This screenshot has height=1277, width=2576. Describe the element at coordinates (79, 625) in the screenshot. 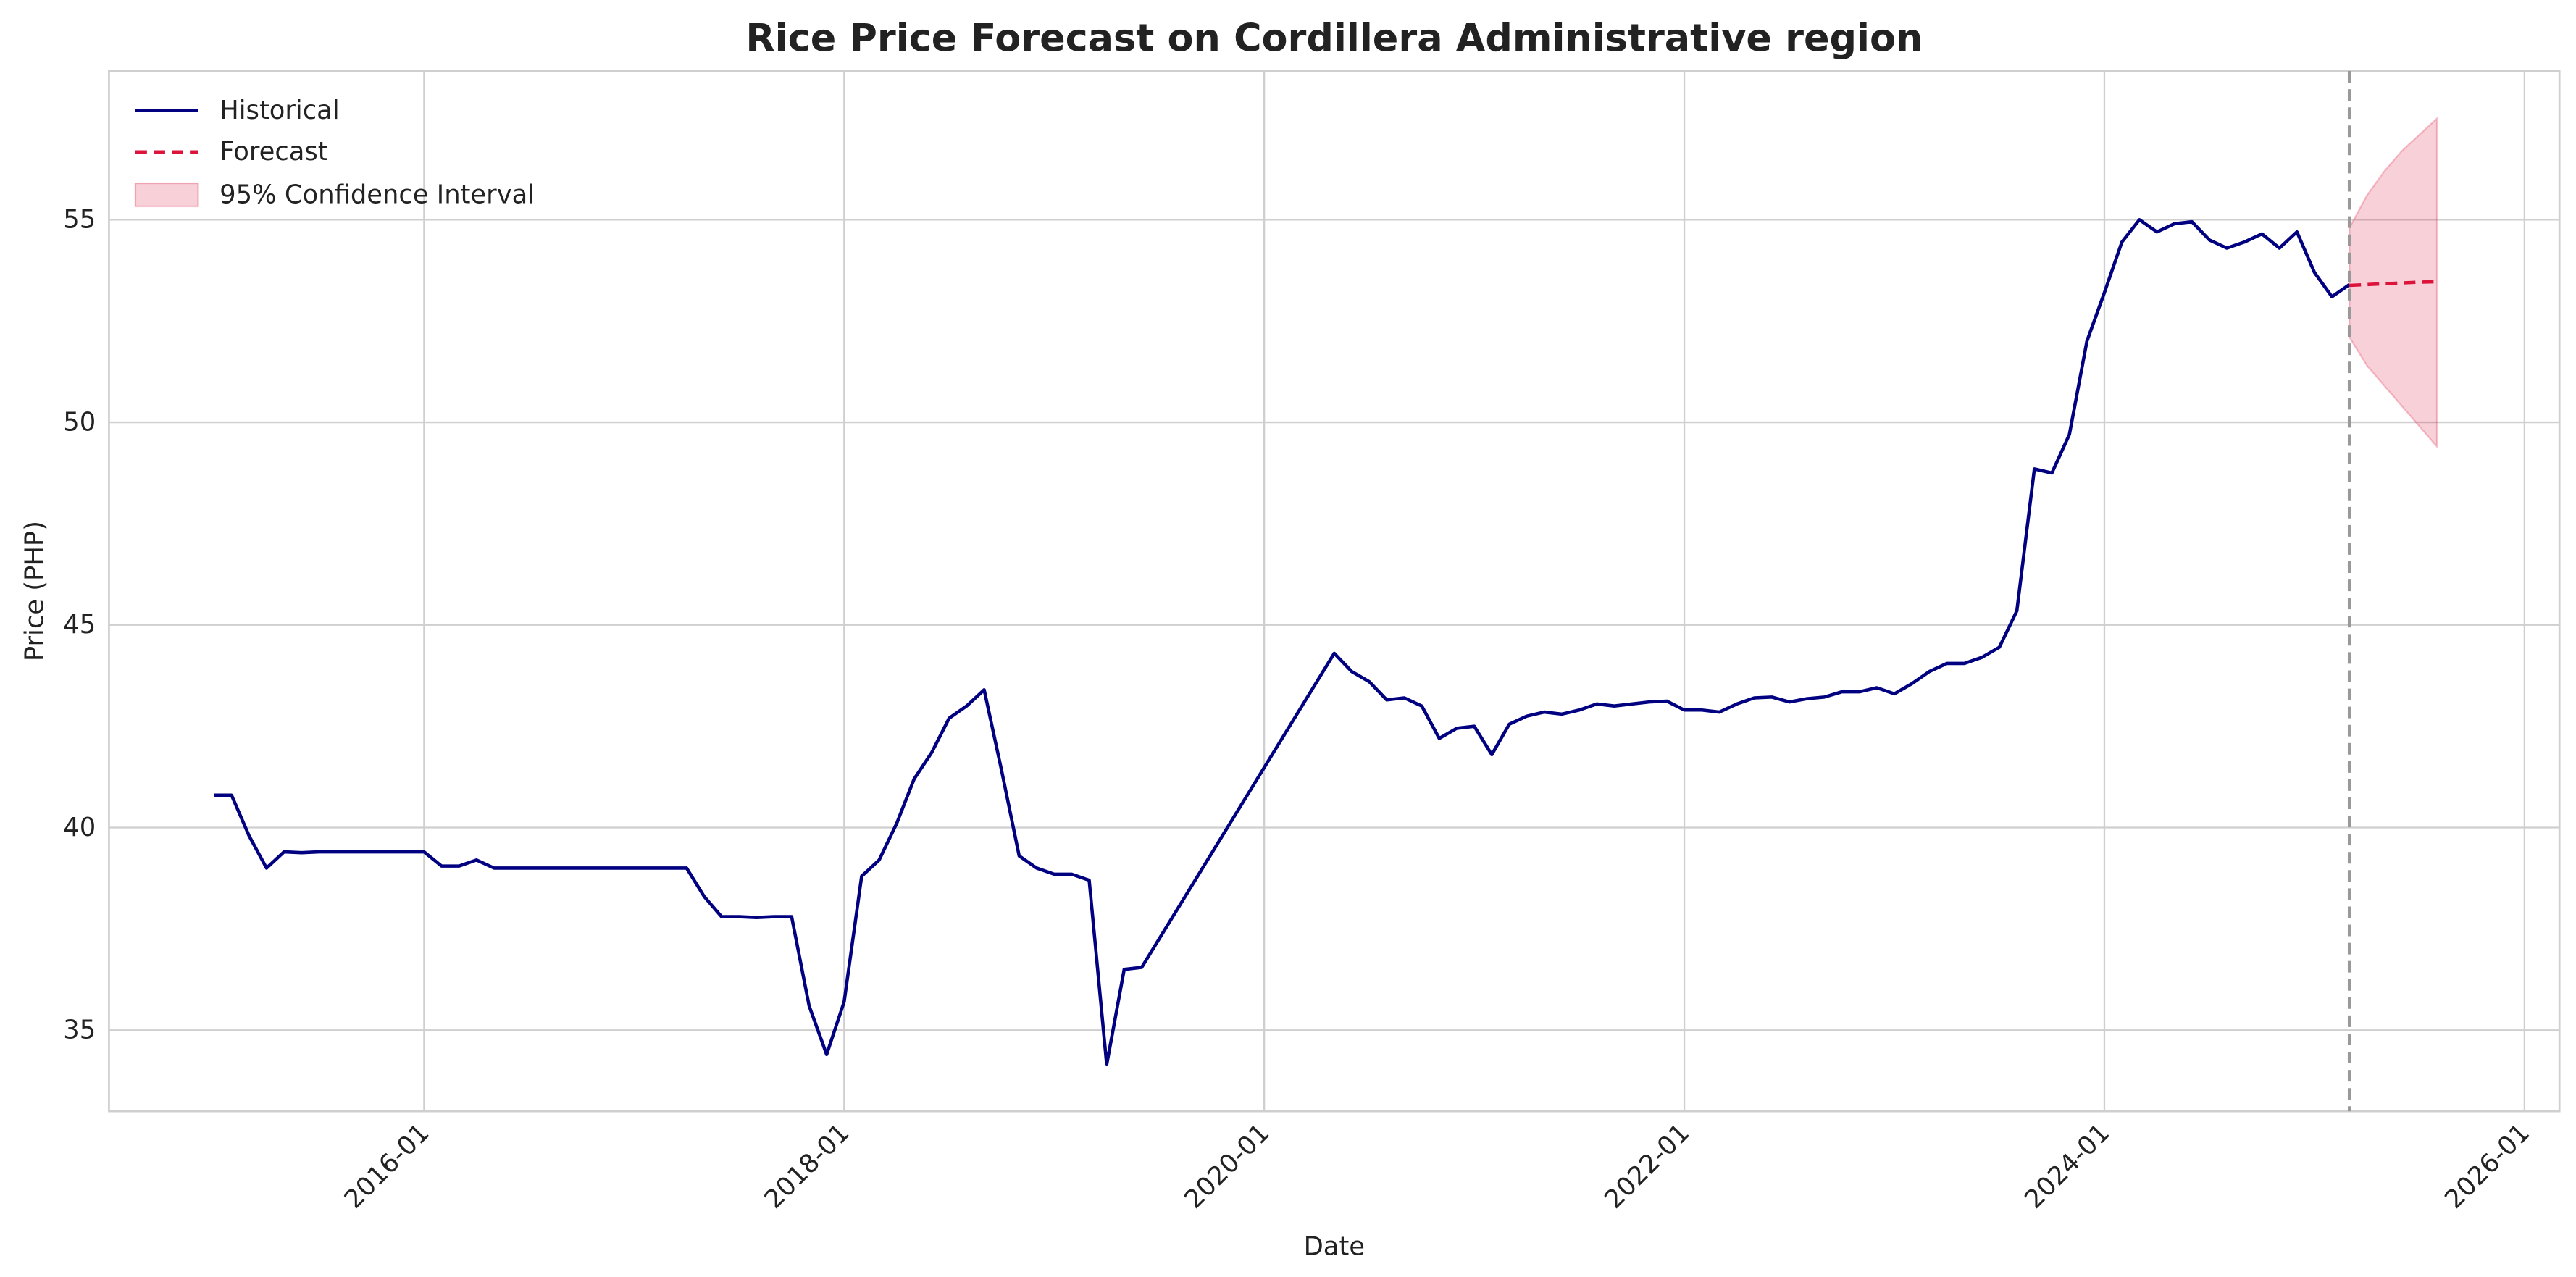

I see `y-tick-label: 45` at that location.